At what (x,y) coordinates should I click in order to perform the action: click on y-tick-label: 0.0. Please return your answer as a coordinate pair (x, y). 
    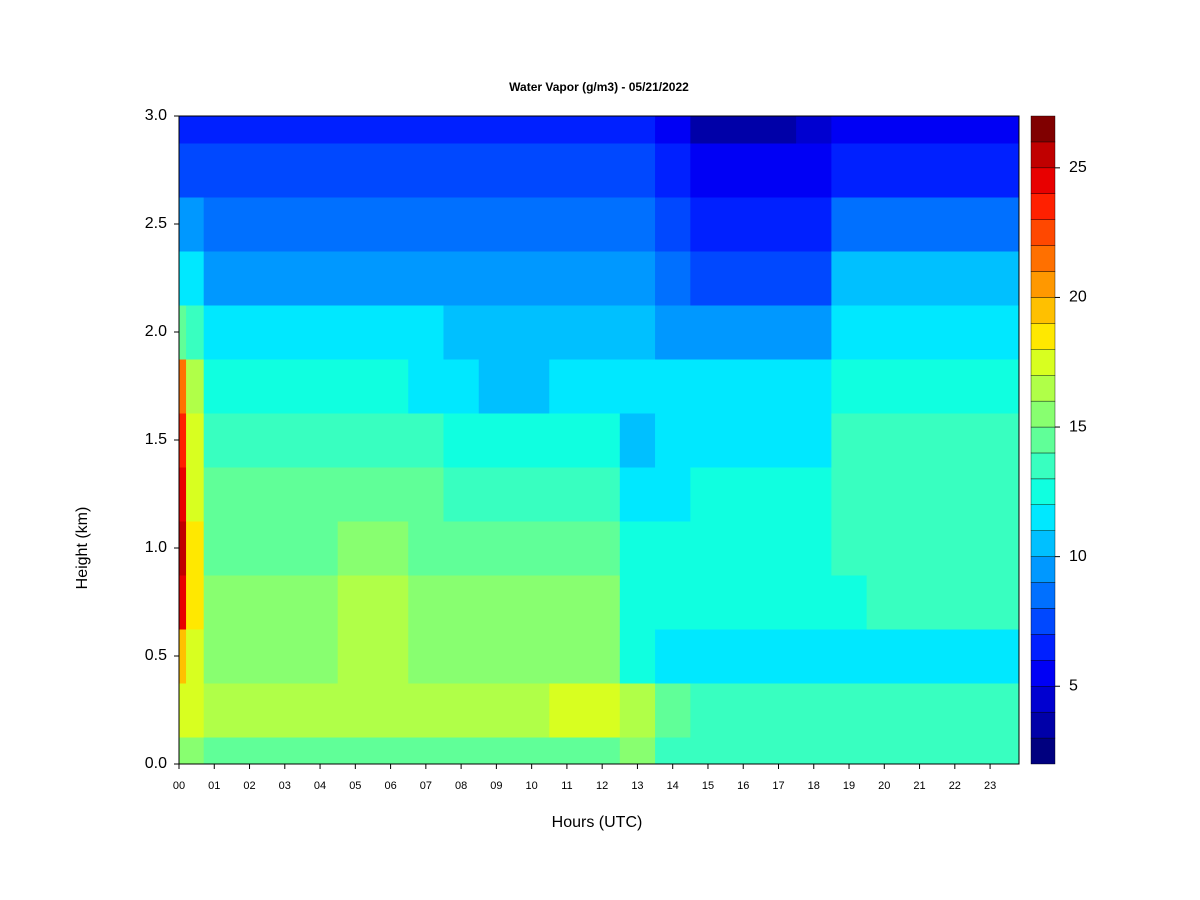
    Looking at the image, I should click on (156, 763).